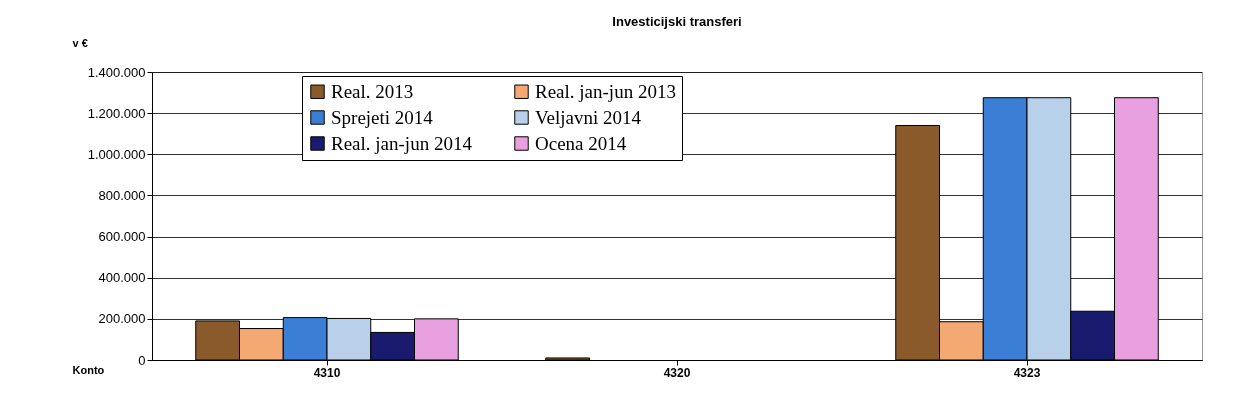 Image resolution: width=1237 pixels, height=401 pixels. Describe the element at coordinates (116, 72) in the screenshot. I see `y-tick-label: 1.400.000` at that location.